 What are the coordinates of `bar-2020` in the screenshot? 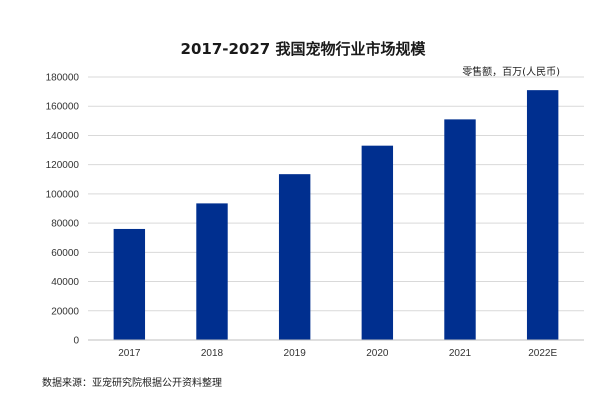 It's located at (377, 242).